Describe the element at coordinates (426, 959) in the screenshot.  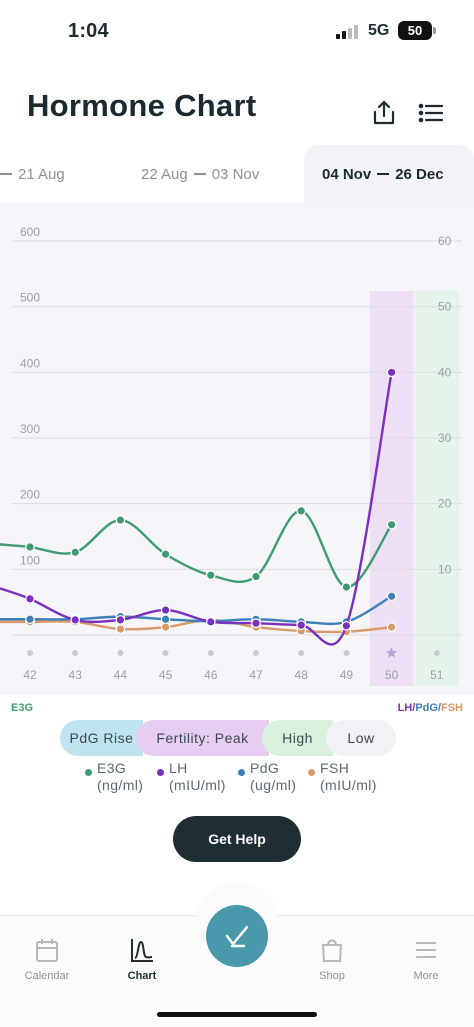
I see `tab-more: More` at that location.